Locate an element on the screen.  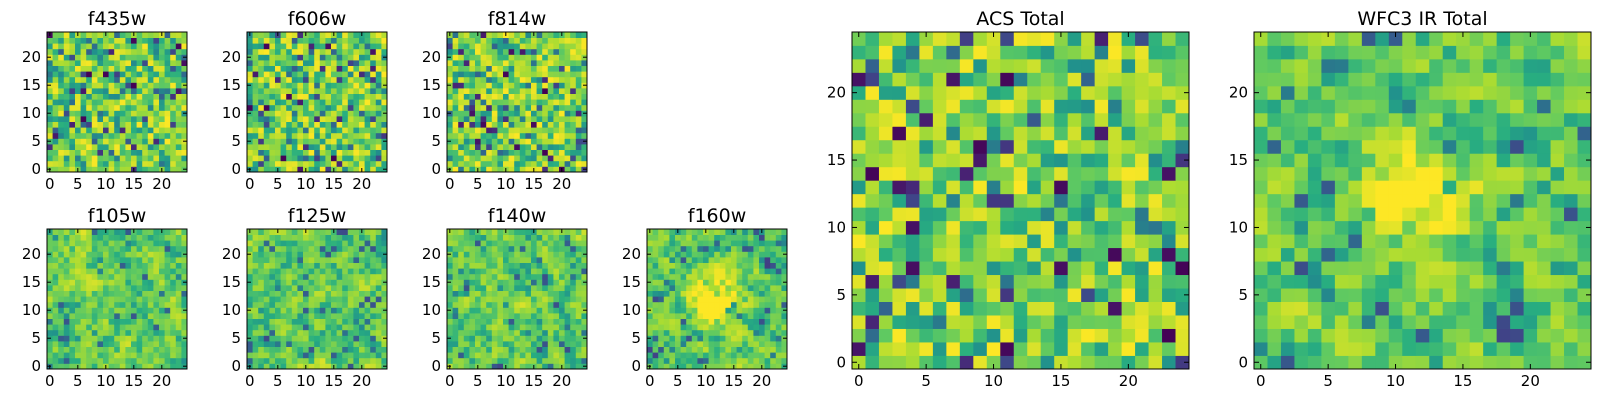
x-tick-label: 0 is located at coordinates (250, 381).